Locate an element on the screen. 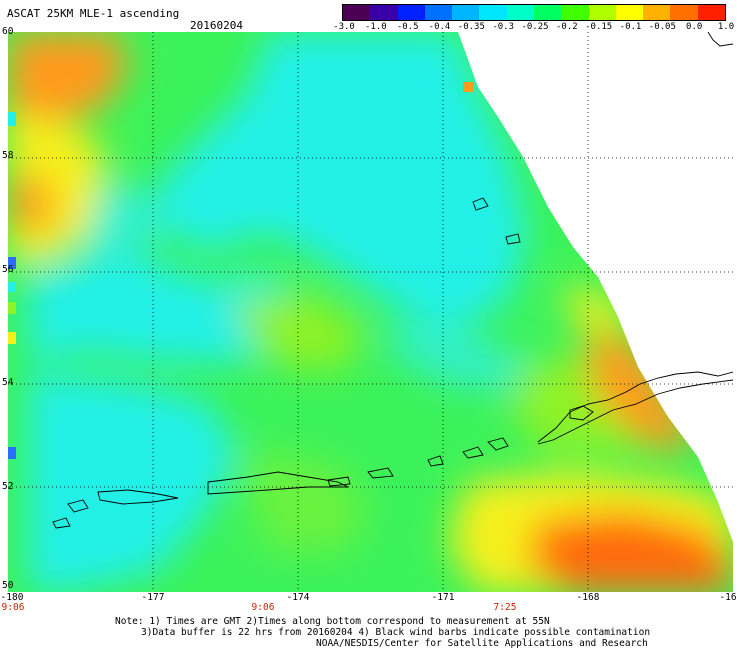  attu-island is located at coordinates (70, 514).